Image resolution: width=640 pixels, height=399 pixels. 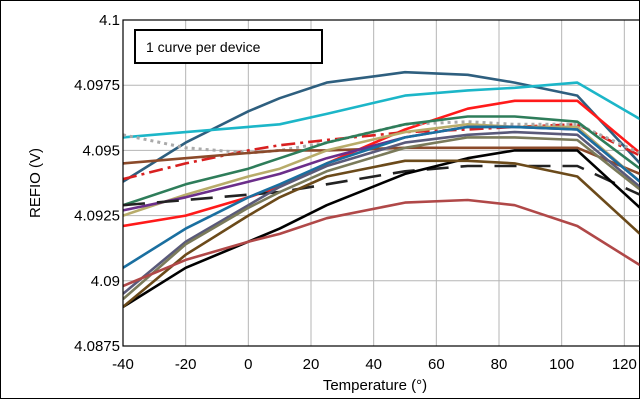 What do you see at coordinates (624, 364) in the screenshot?
I see `x-tick-label-8: 120` at bounding box center [624, 364].